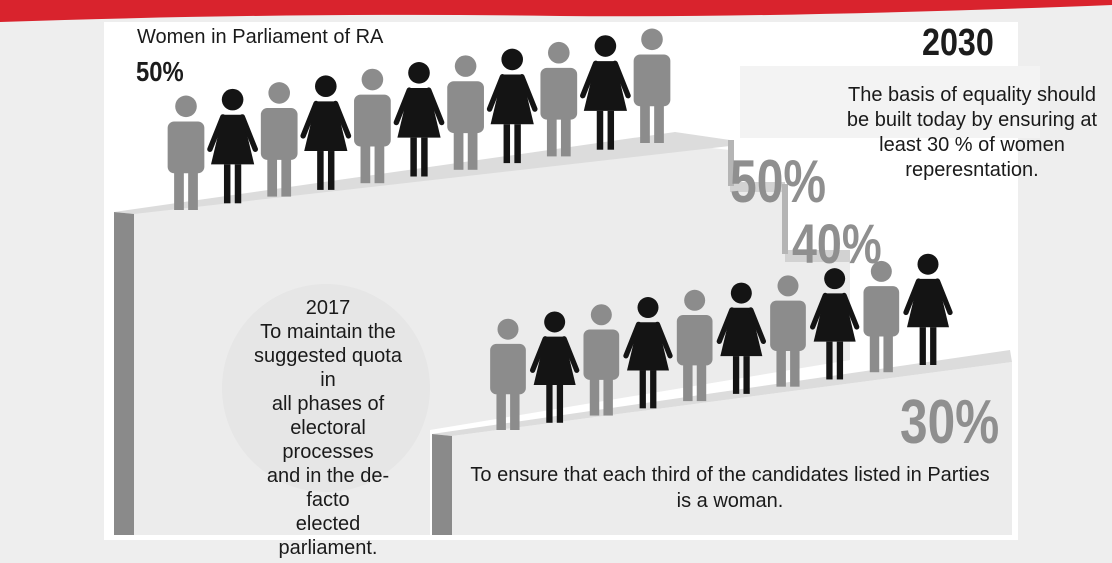 This screenshot has height=563, width=1112. I want to click on milestone-2030-box, so click(890, 102).